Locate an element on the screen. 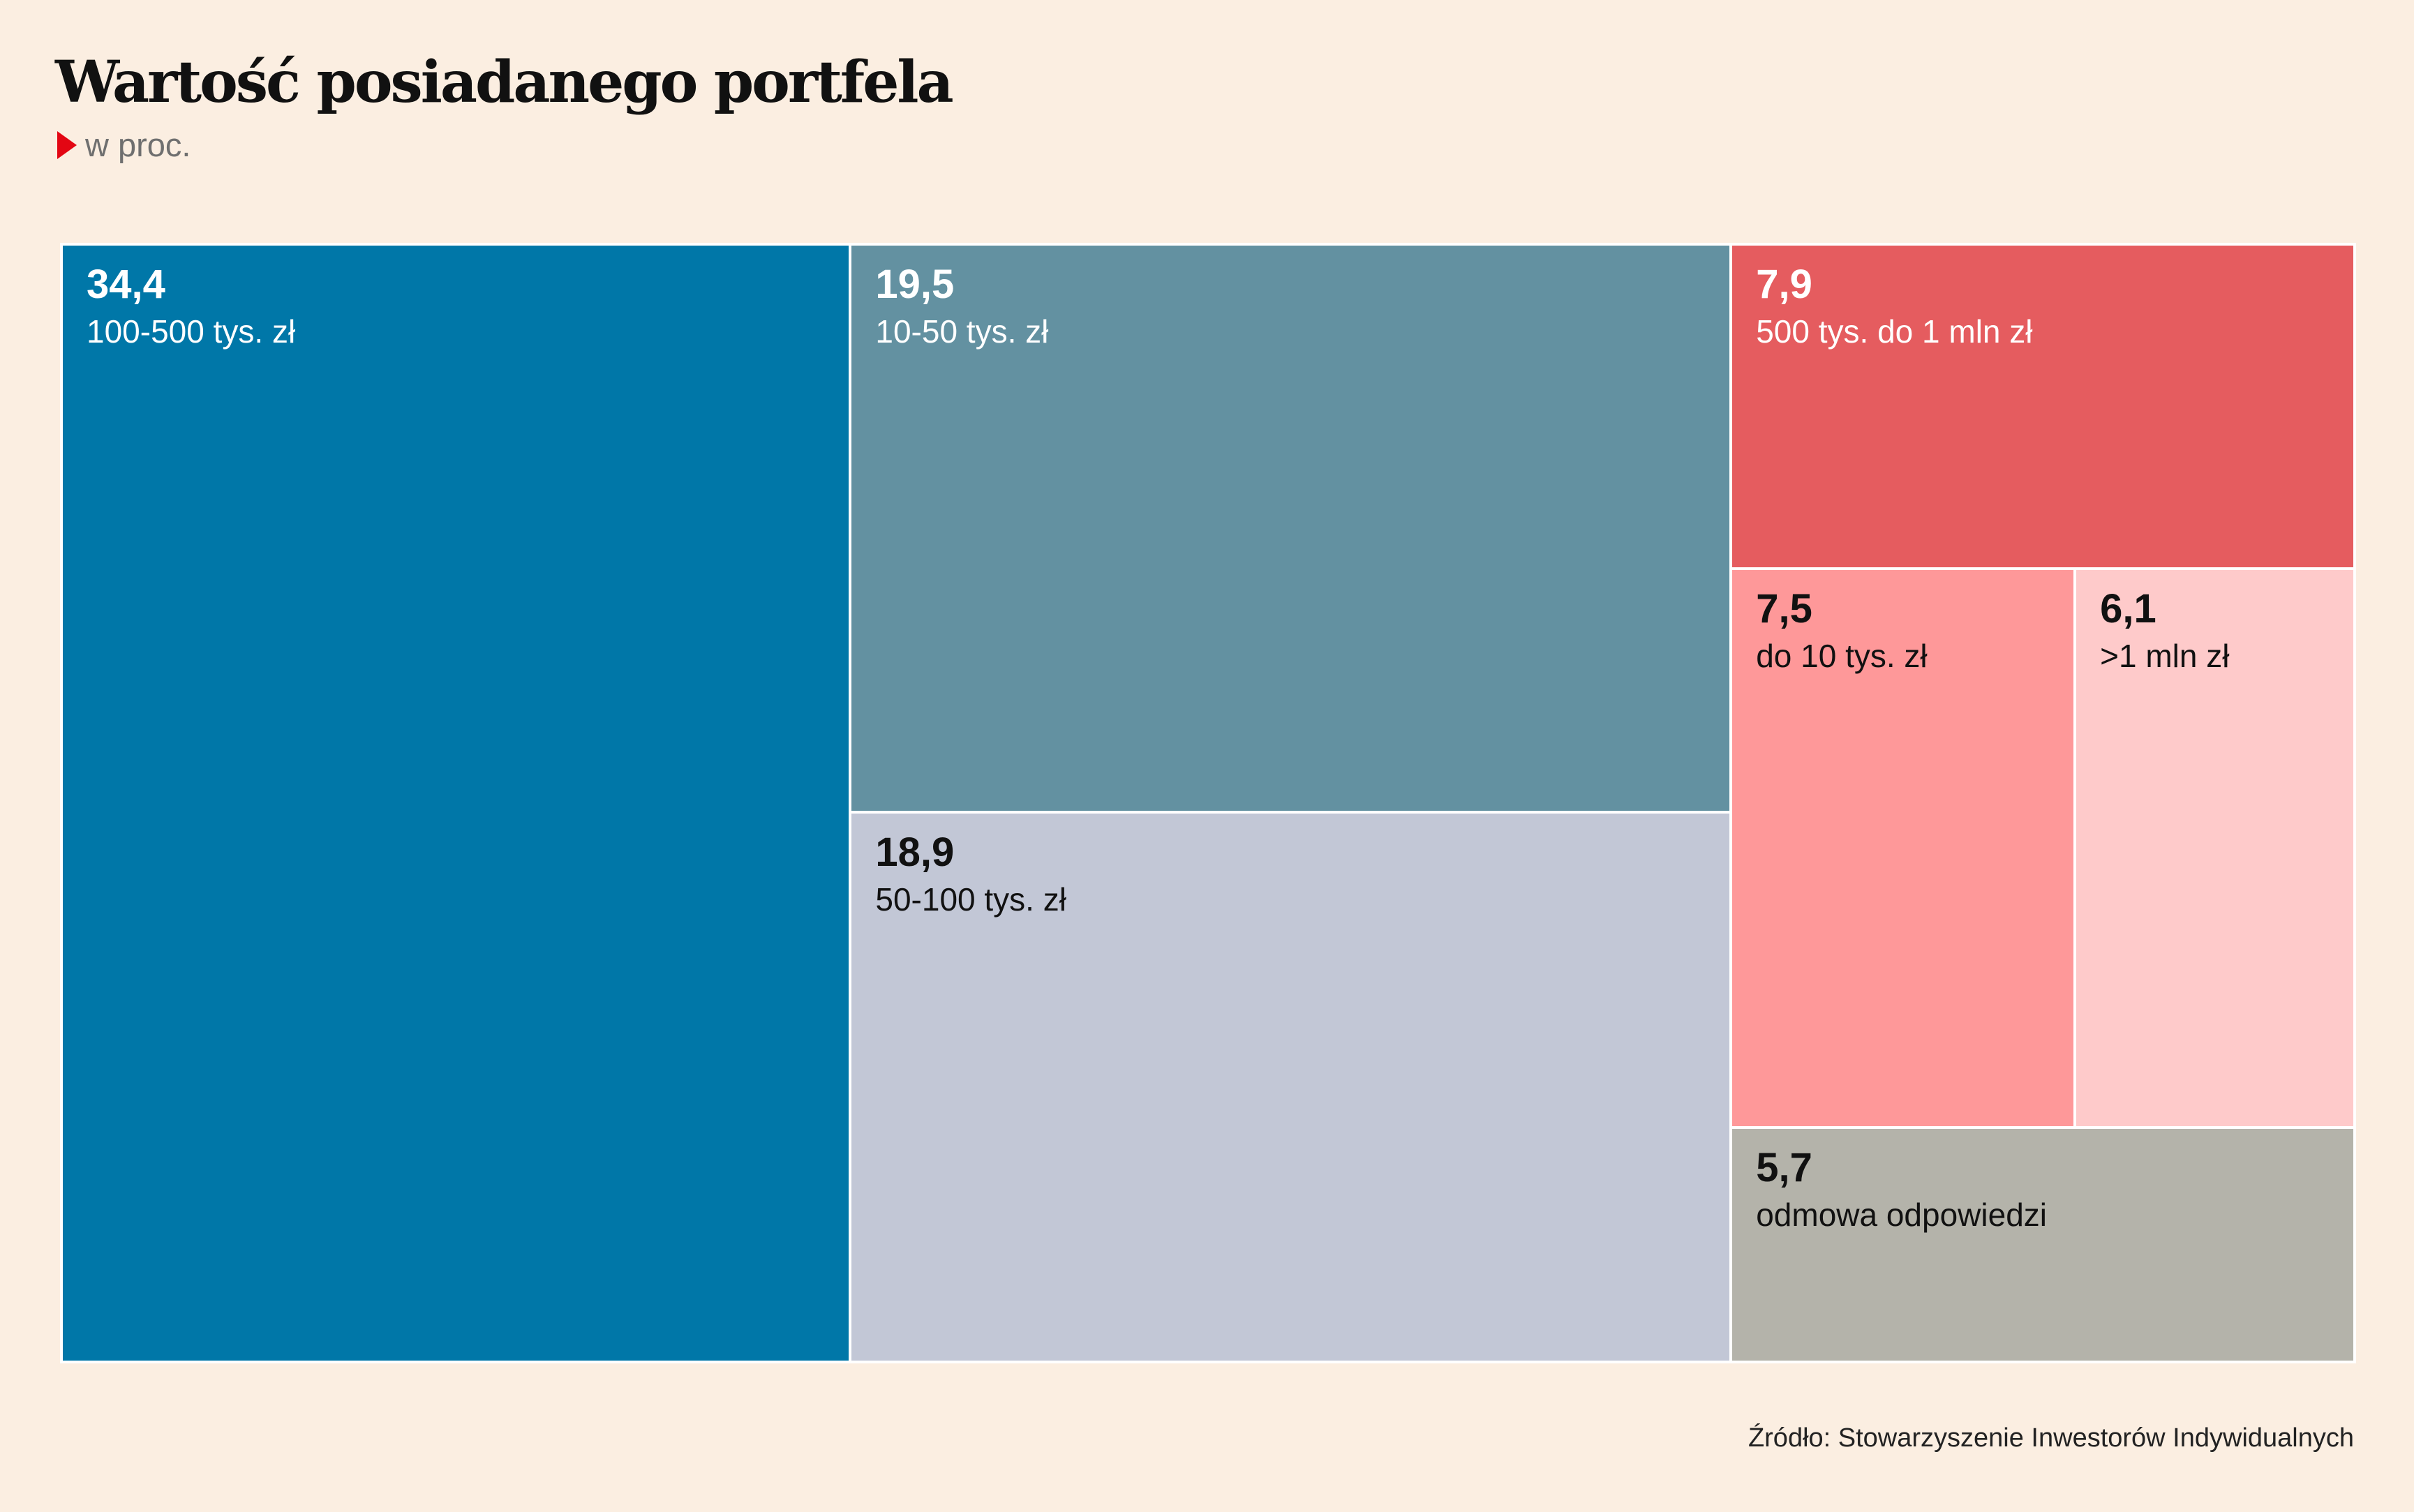 This screenshot has width=2414, height=1512. chart-title: Wartość posiadanego portfela is located at coordinates (505, 82).